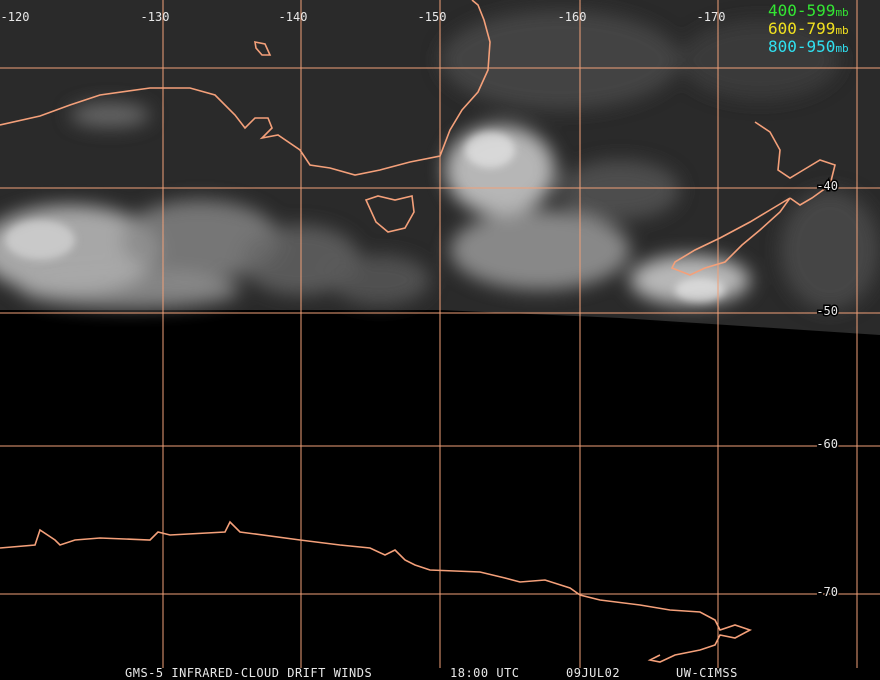  I want to click on legend-entry: 400-599mb, so click(808, 10).